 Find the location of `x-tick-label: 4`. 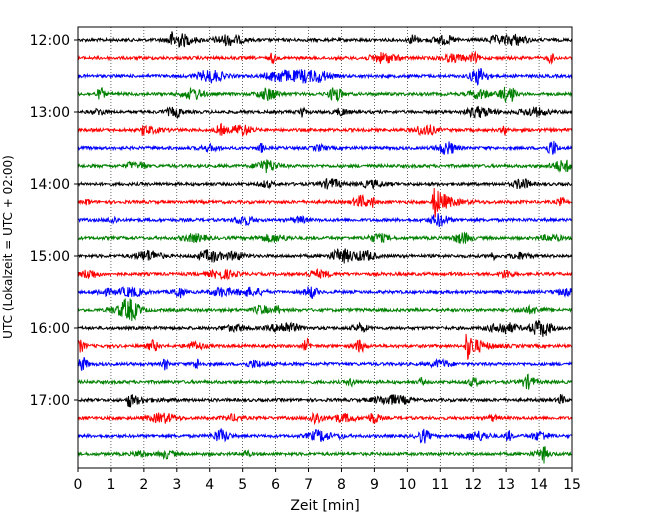

x-tick-label: 4 is located at coordinates (209, 485).